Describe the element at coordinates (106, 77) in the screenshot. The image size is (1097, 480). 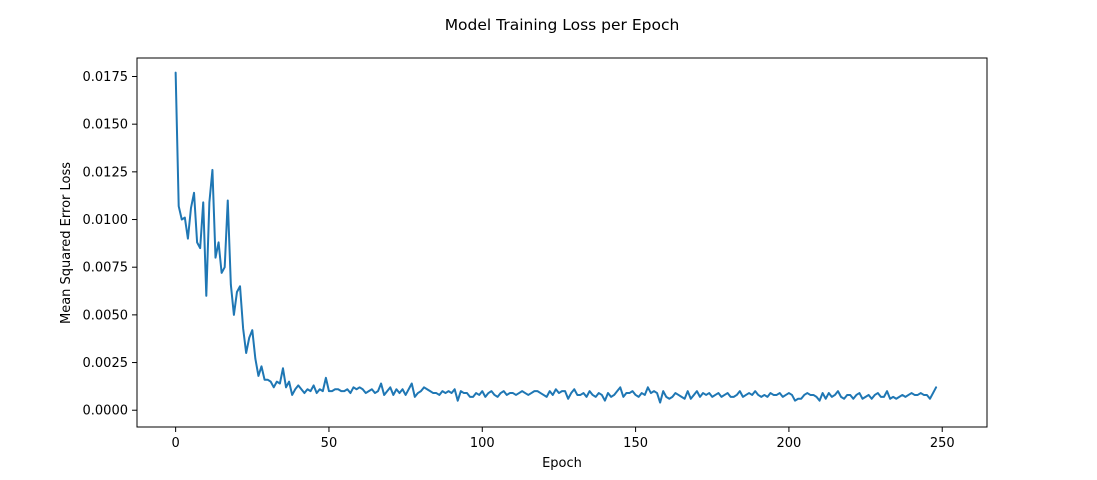
I see `y-tick-label: 0.0175` at that location.